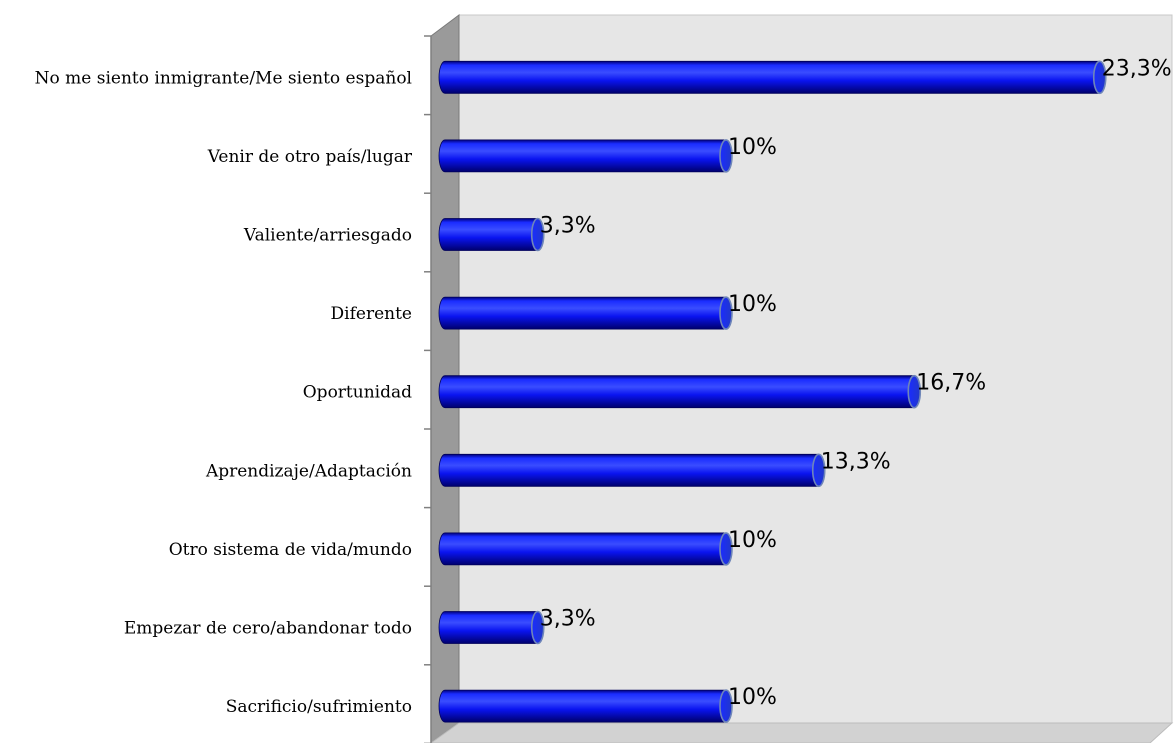 This screenshot has height=743, width=1175. Describe the element at coordinates (308, 471) in the screenshot. I see `category-label: Aprendizaje/Adaptación` at that location.